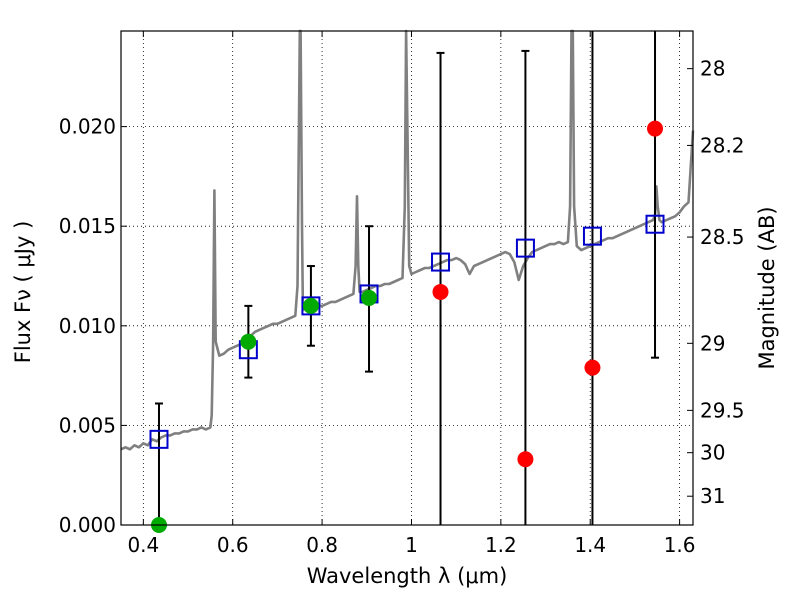 The height and width of the screenshot is (600, 800). Describe the element at coordinates (87, 425) in the screenshot. I see `y-tick-label: 0.005` at that location.